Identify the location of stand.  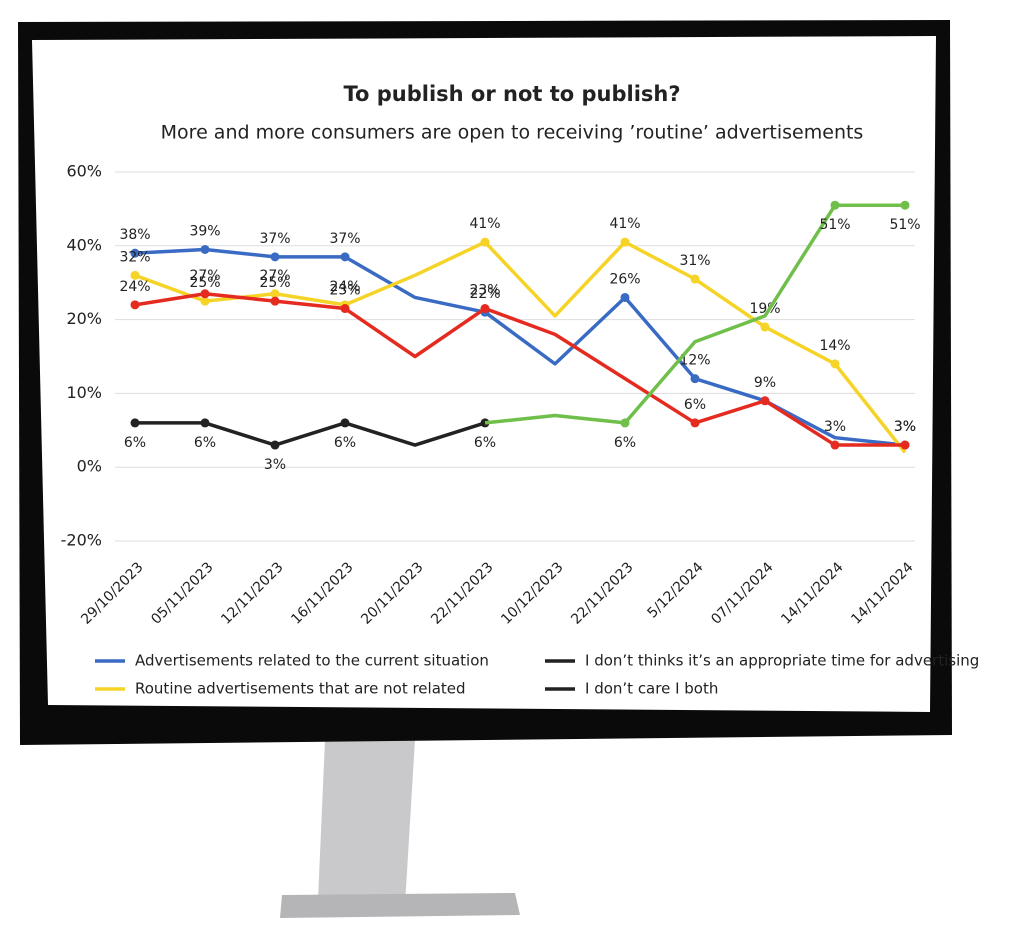
(366, 822).